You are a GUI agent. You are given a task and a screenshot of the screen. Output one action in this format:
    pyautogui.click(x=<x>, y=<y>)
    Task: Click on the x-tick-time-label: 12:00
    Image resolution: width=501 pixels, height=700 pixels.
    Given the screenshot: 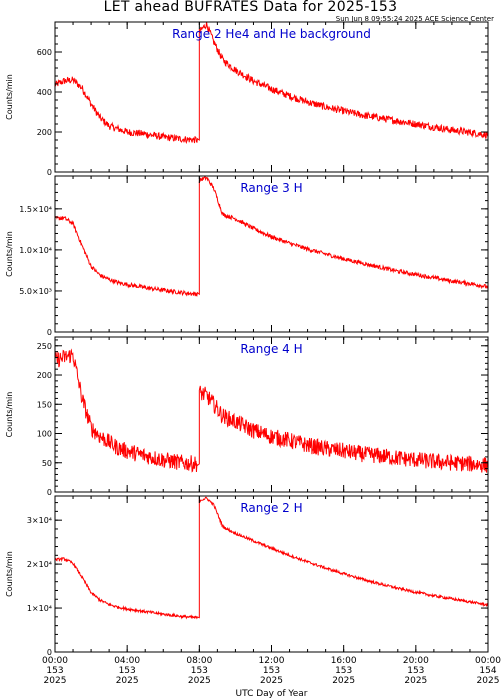 What is the action you would take?
    pyautogui.click(x=272, y=661)
    